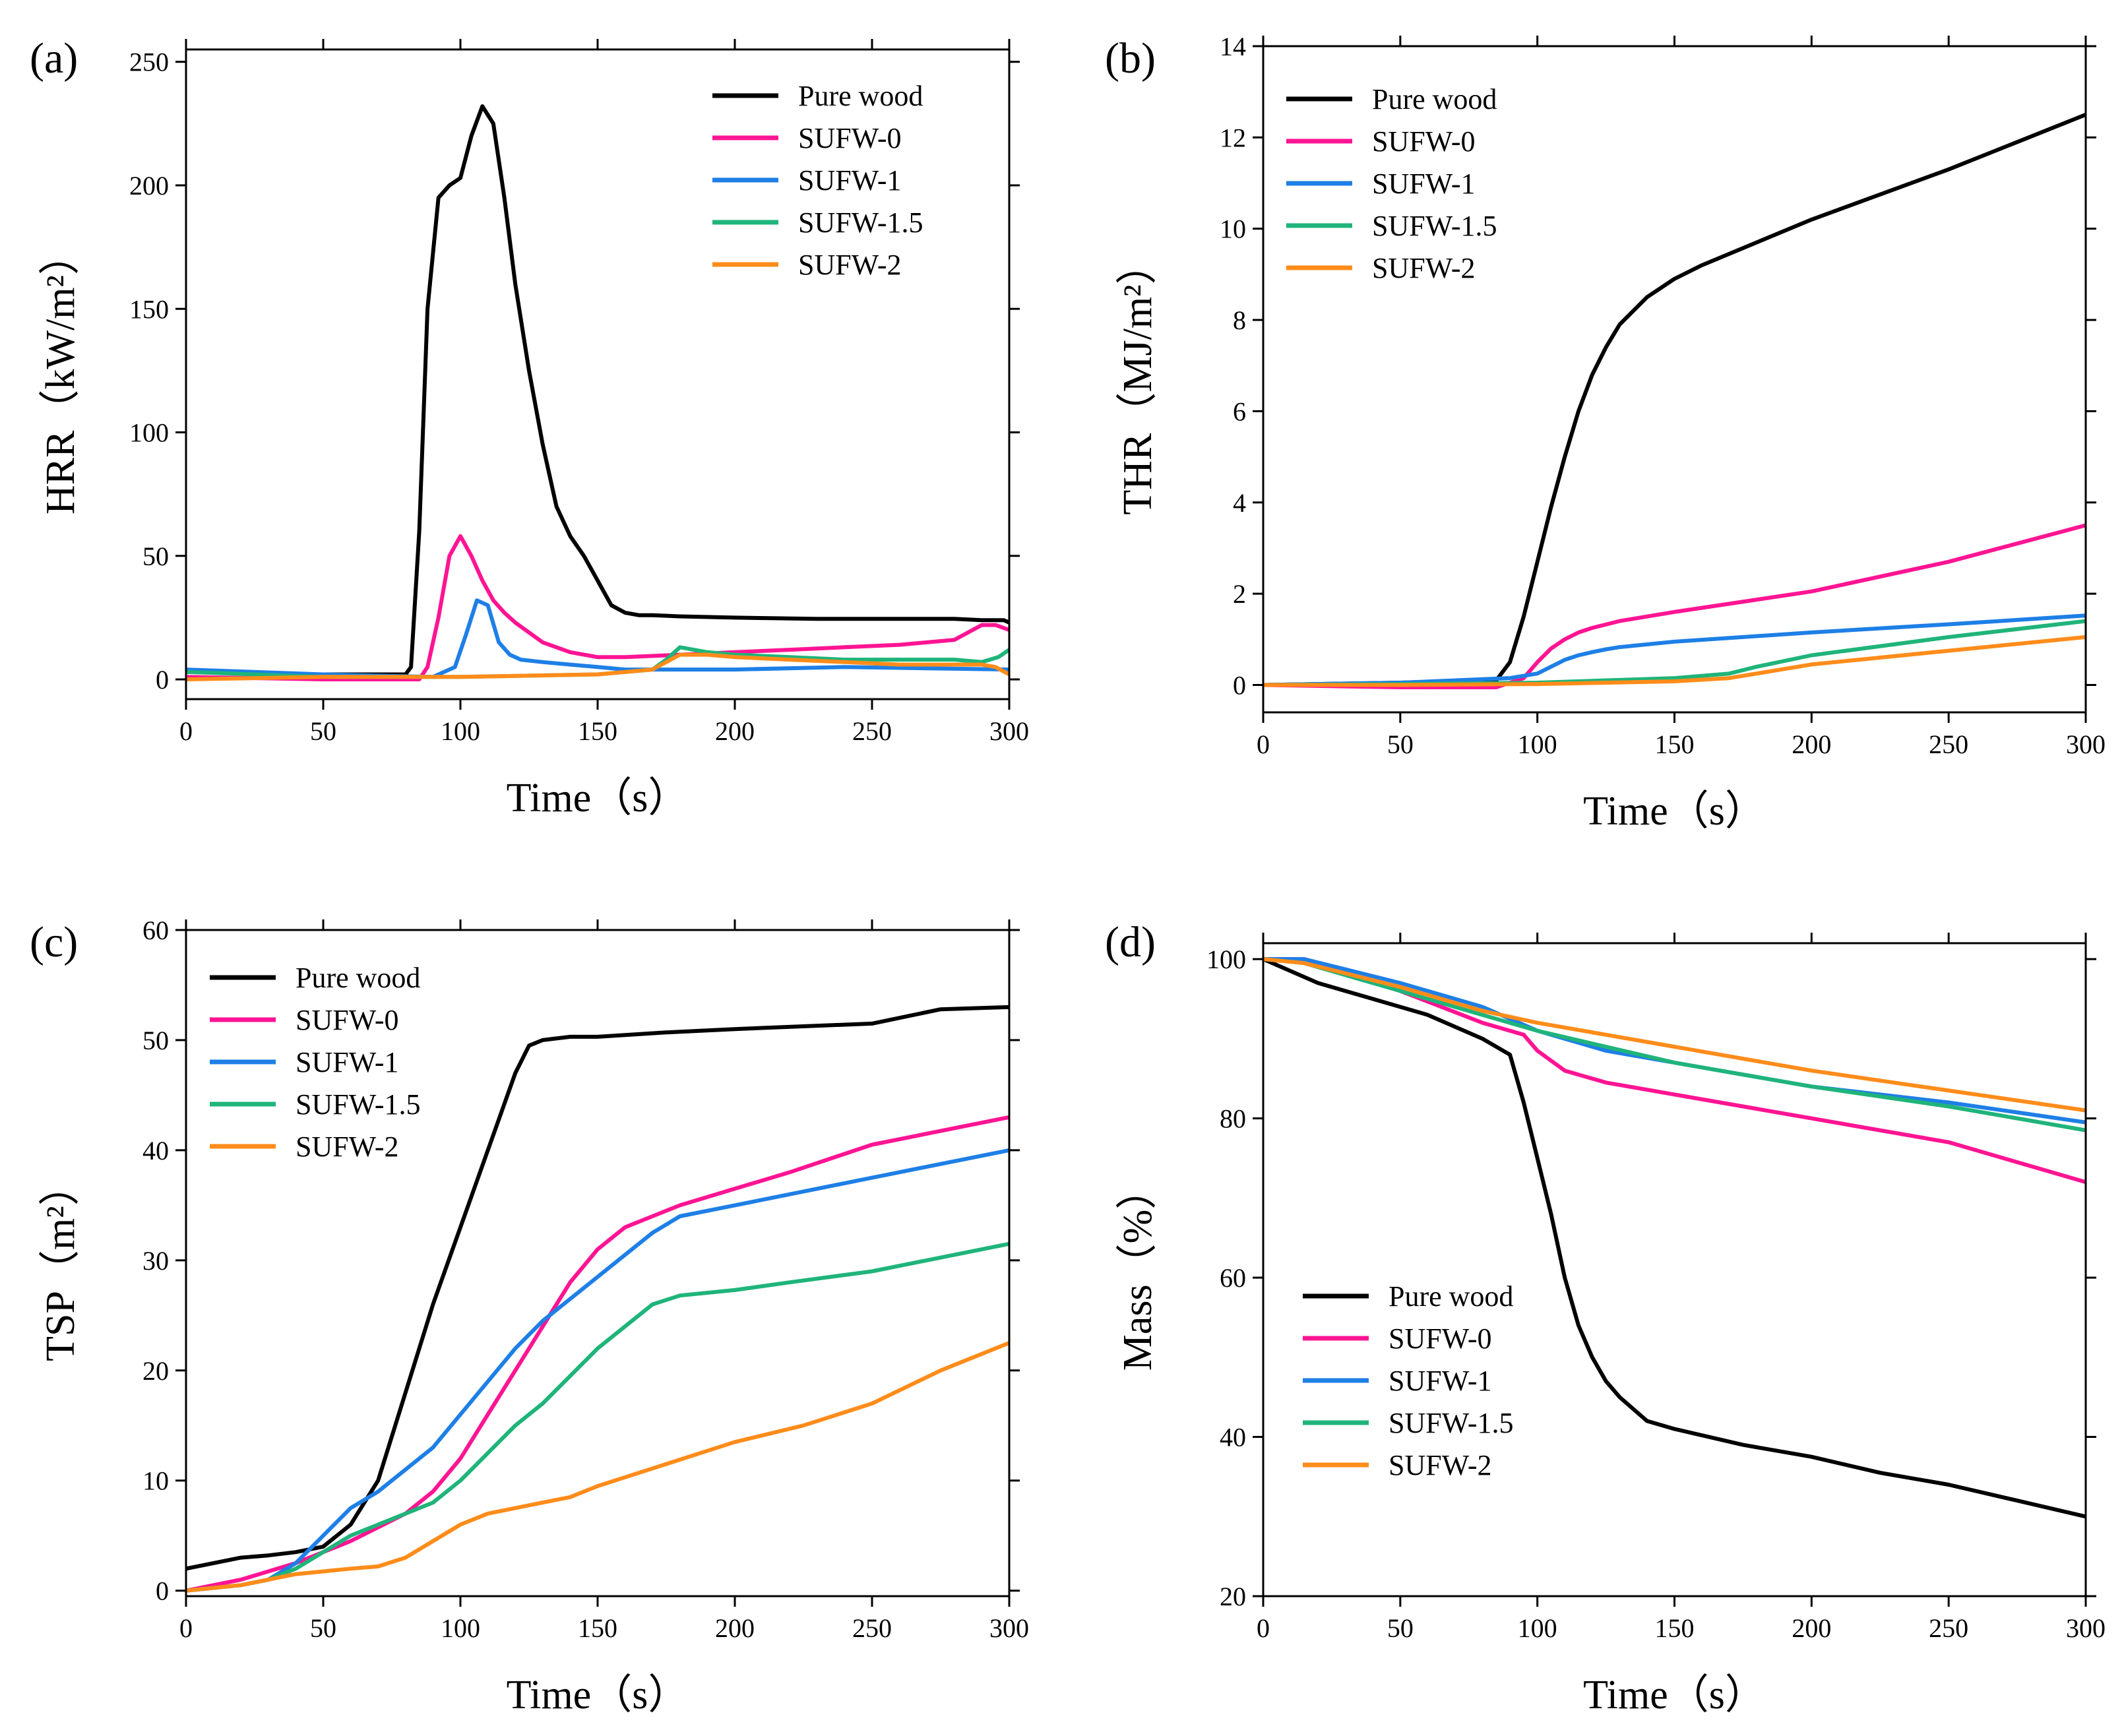 Image resolution: width=2124 pixels, height=1736 pixels. I want to click on y-tick-label: 30, so click(155, 1261).